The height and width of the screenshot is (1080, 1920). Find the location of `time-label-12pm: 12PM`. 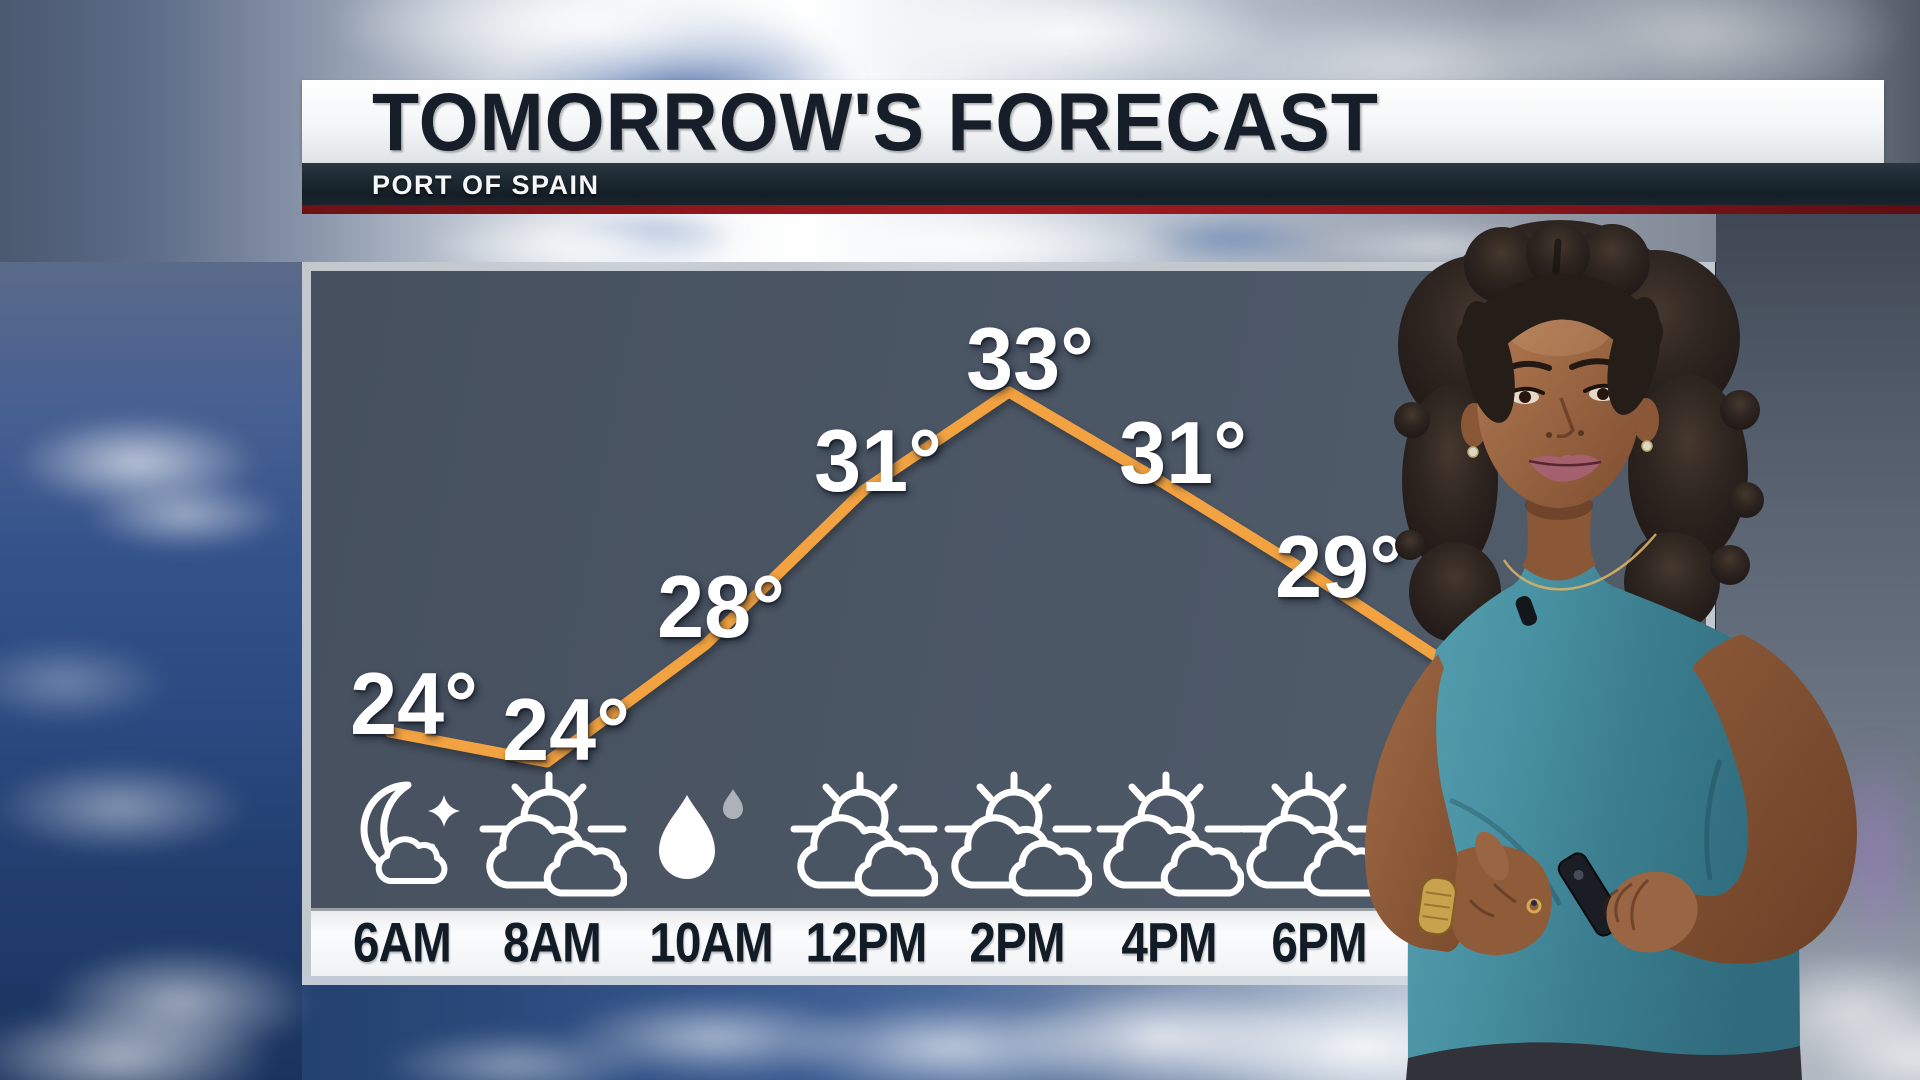

time-label-12pm: 12PM is located at coordinates (866, 942).